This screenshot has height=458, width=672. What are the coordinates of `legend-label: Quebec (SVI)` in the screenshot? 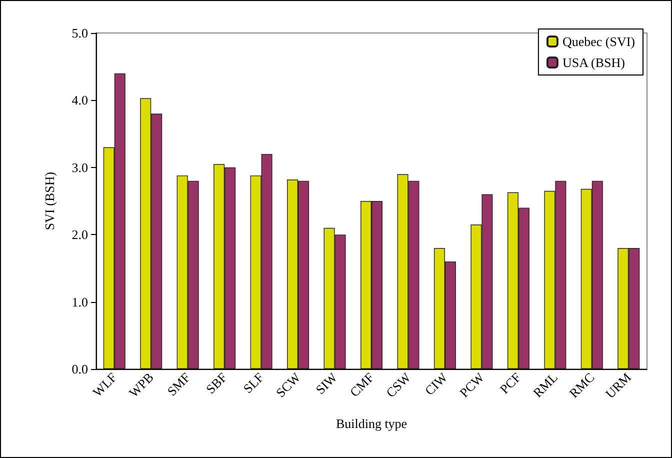 It's located at (599, 41).